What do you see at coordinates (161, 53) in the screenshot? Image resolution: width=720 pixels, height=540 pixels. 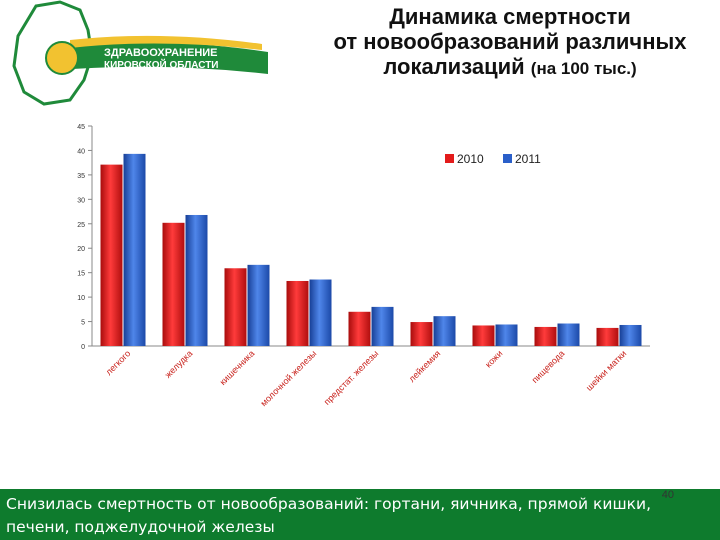 I see `logo-line1: ЗДРАВООХРАНЕНИЕ` at bounding box center [161, 53].